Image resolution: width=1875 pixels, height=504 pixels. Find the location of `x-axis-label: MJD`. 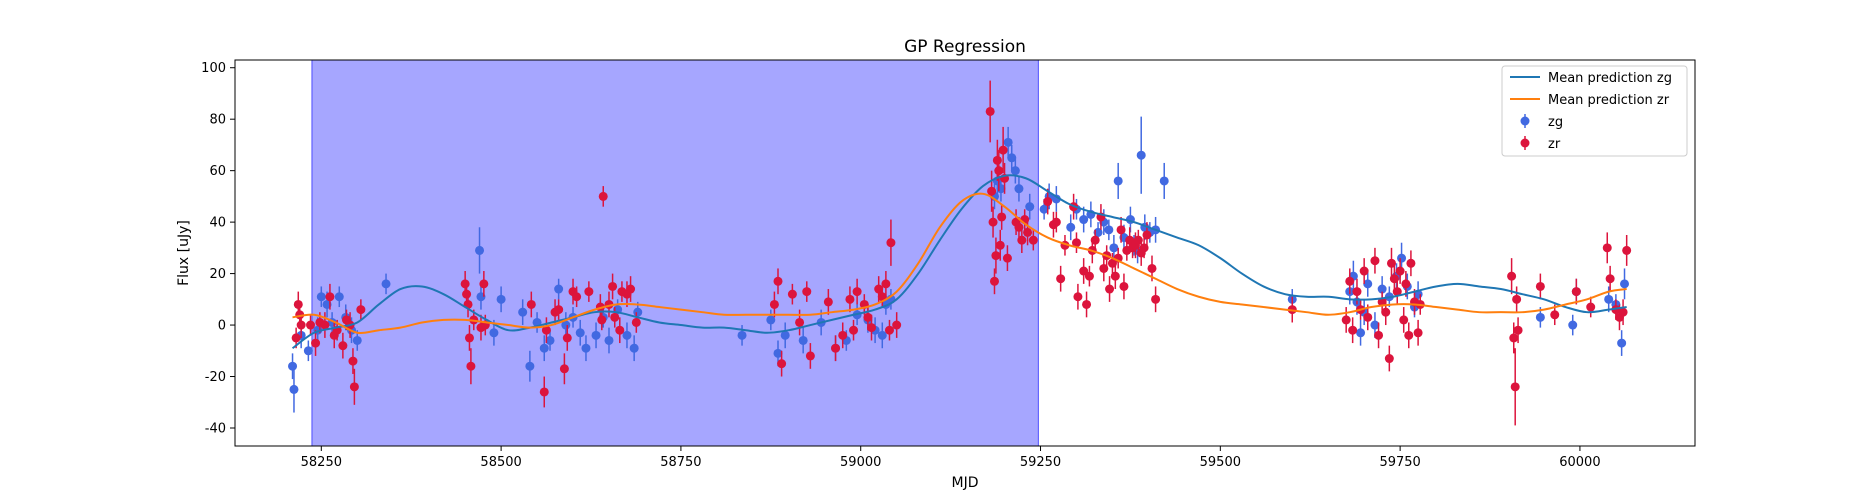

x-axis-label: MJD is located at coordinates (965, 483).